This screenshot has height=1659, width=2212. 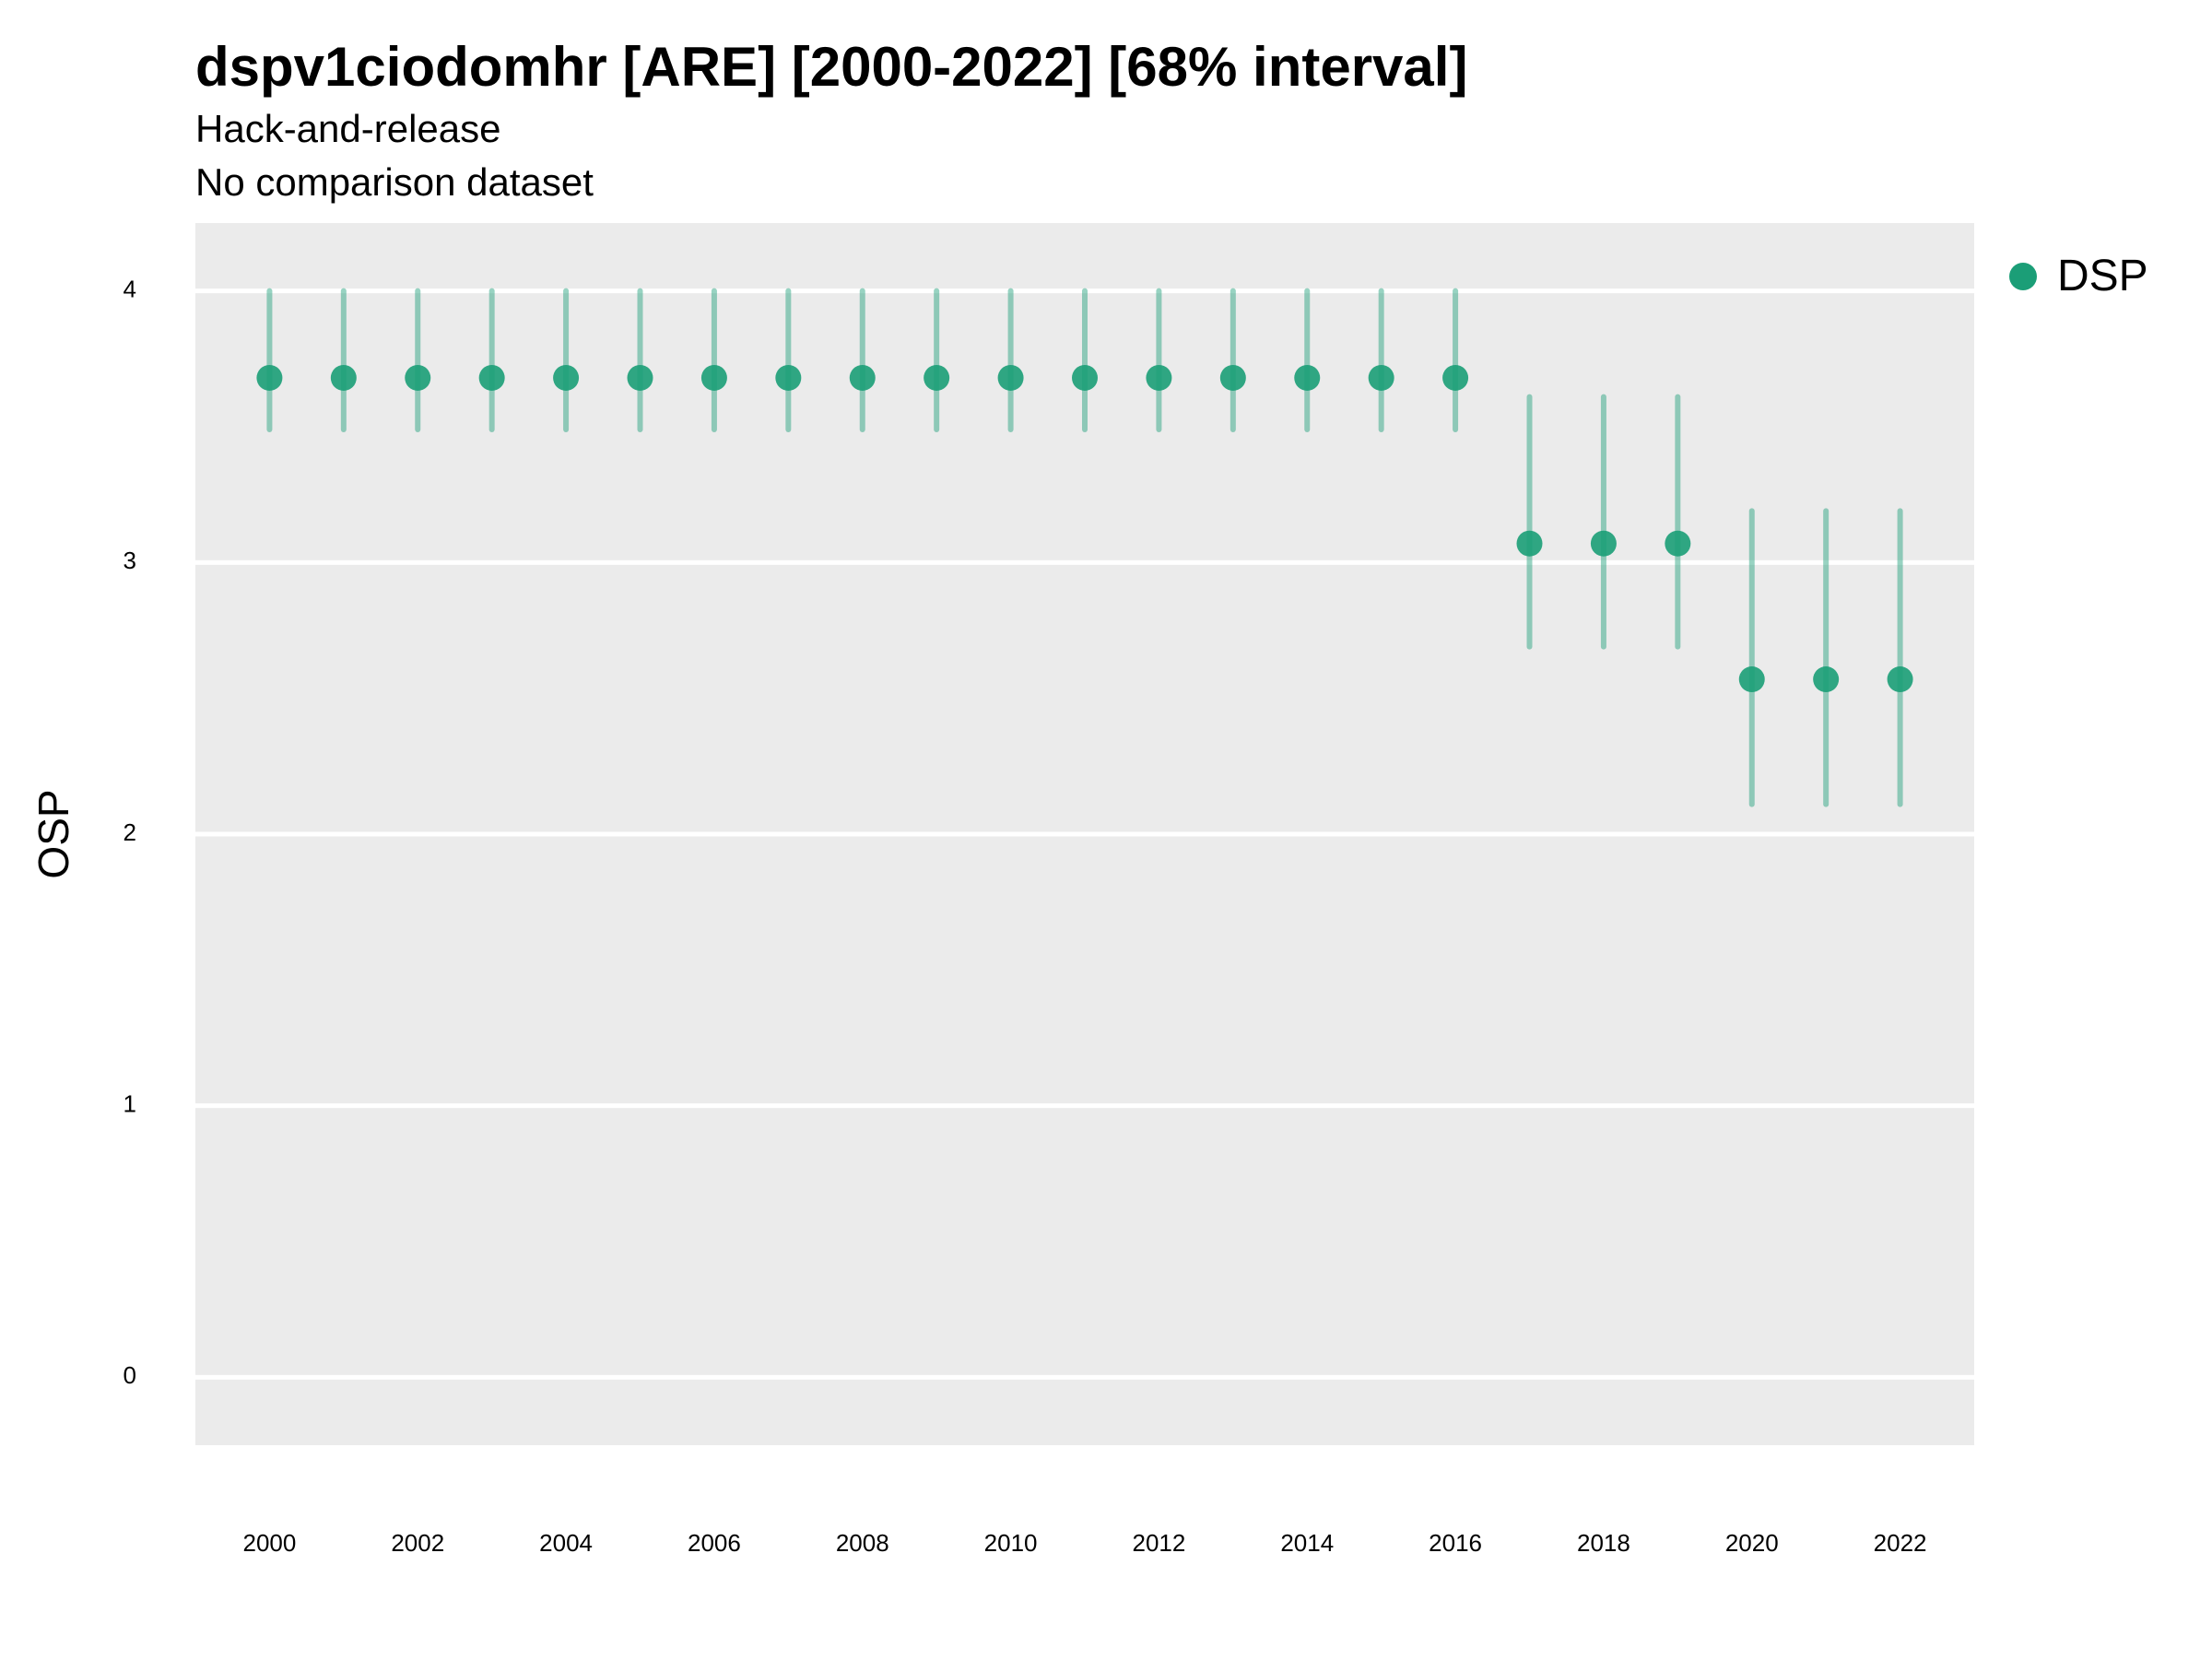 I want to click on y-tick-label: 2, so click(x=130, y=832).